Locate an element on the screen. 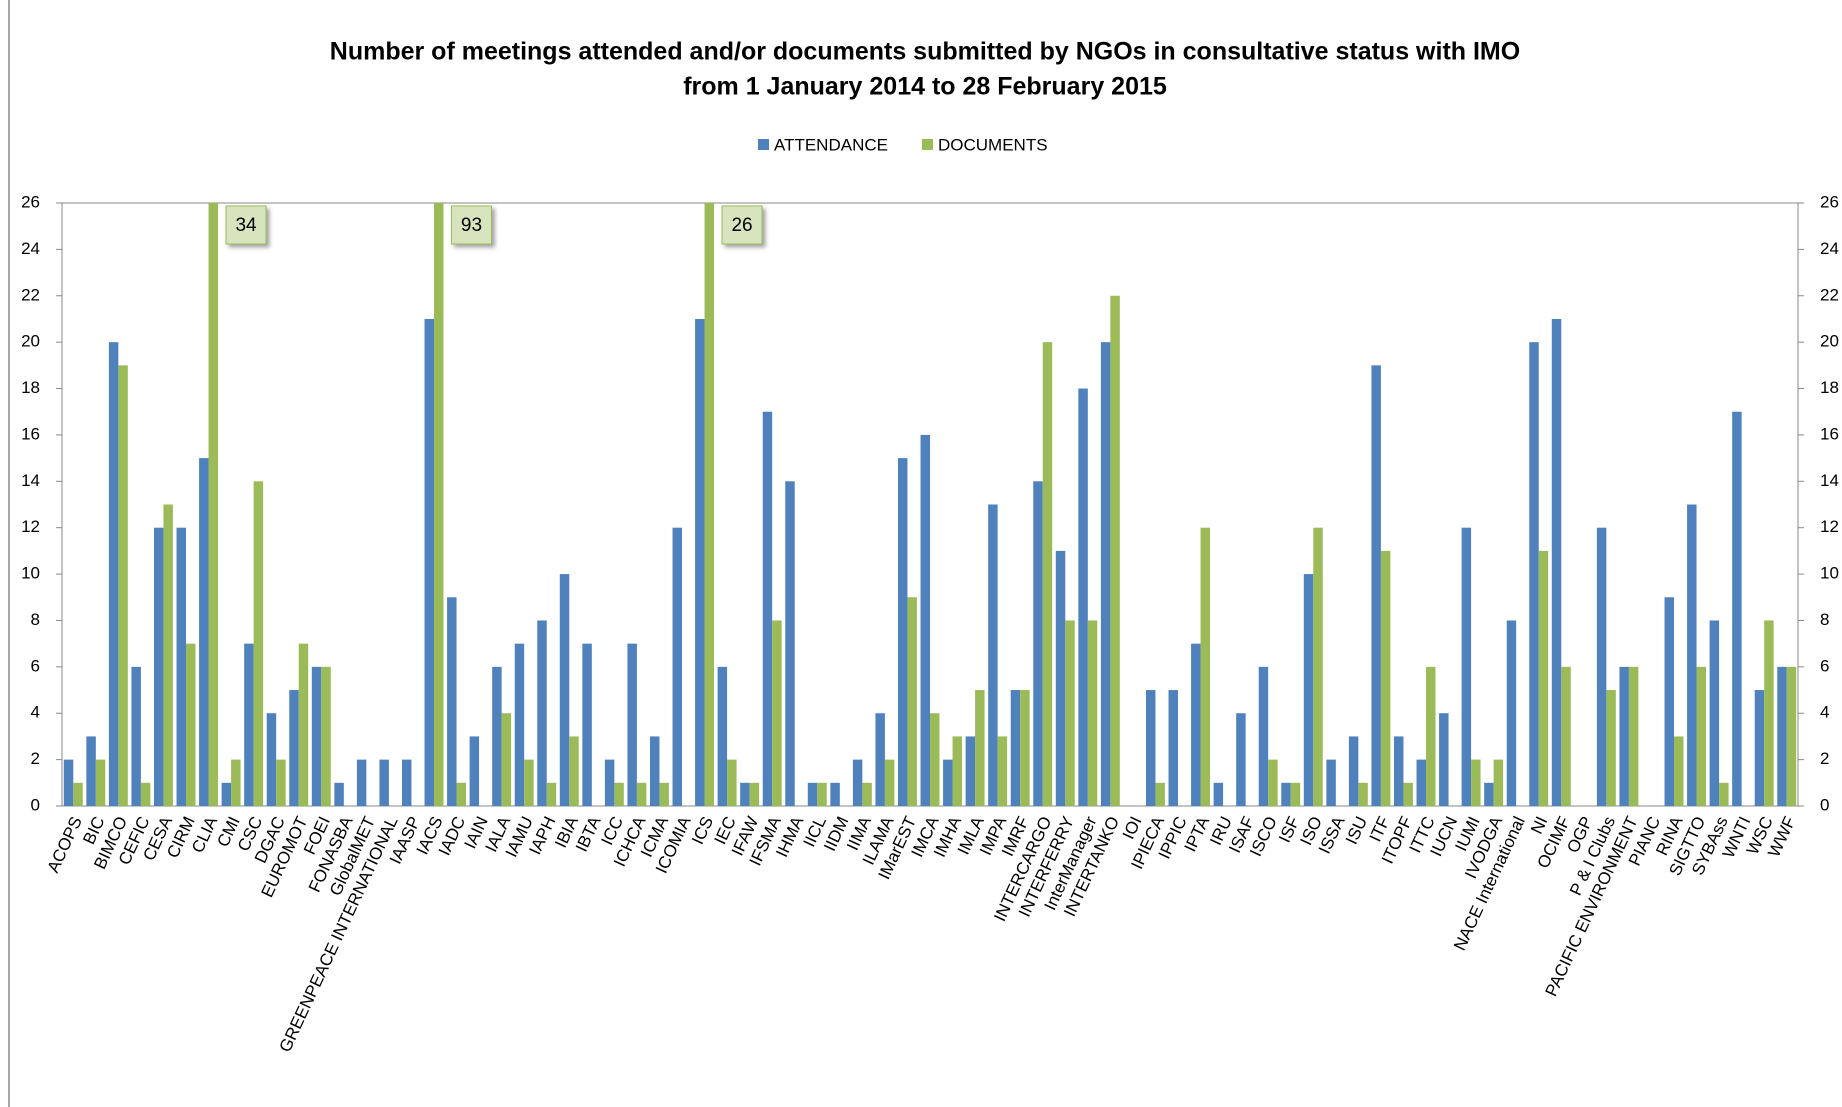 Image resolution: width=1842 pixels, height=1107 pixels. y2-tick-label: 24 is located at coordinates (1829, 248).